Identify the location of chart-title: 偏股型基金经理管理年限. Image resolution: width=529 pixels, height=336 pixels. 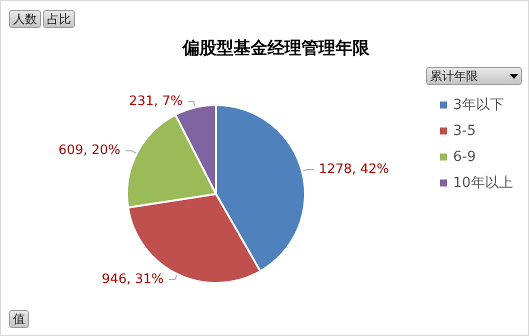
(276, 48).